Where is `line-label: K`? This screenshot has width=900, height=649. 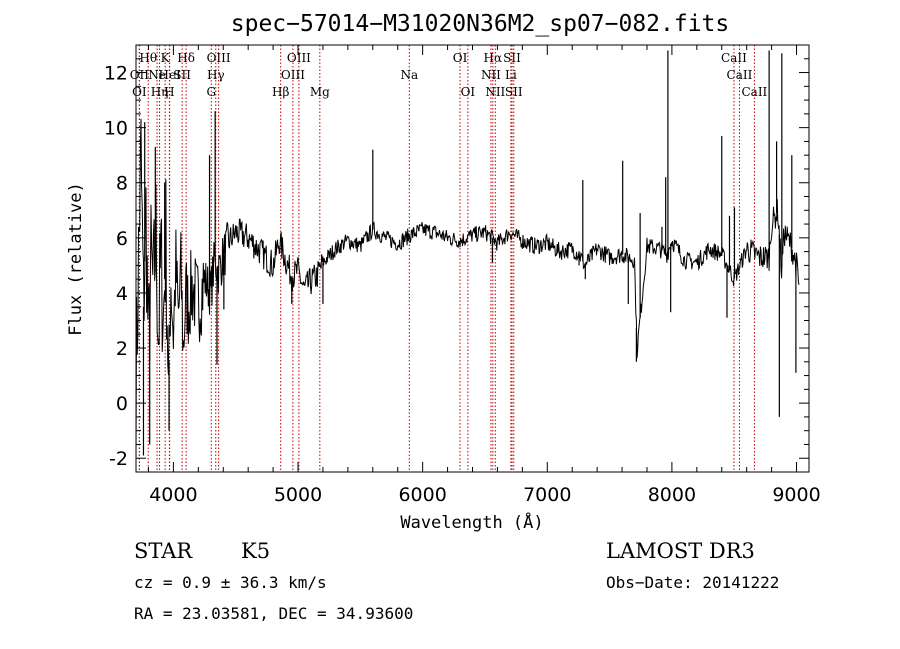
line-label: K is located at coordinates (166, 58).